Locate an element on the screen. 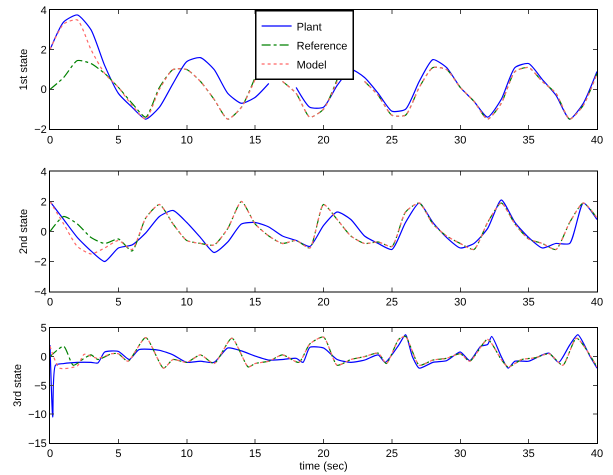 Image resolution: width=613 pixels, height=475 pixels. y-tick-label: 5 is located at coordinates (43, 328).